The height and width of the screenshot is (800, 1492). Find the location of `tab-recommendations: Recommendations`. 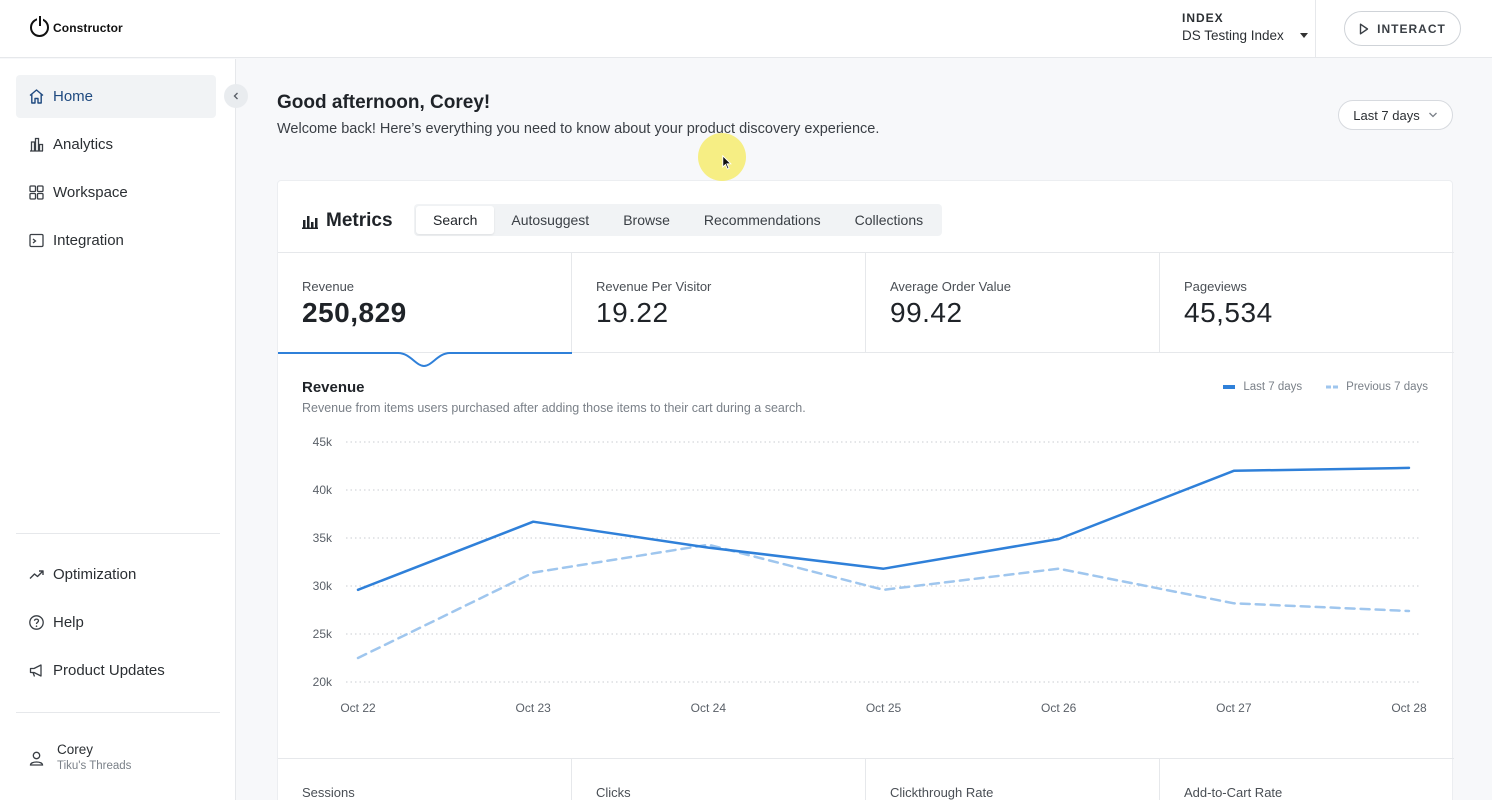

tab-recommendations: Recommendations is located at coordinates (762, 220).